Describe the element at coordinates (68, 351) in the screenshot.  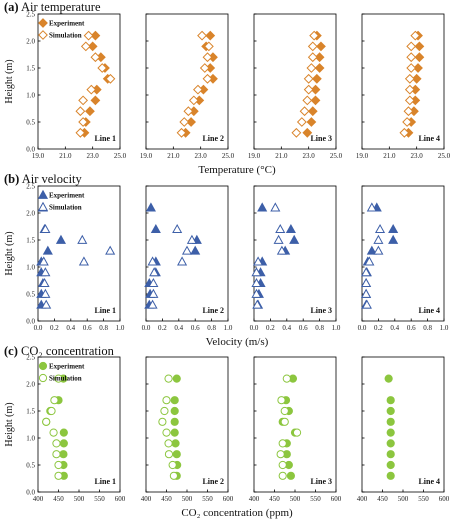
I see `panel-title-text: CO₂ concentration` at that location.